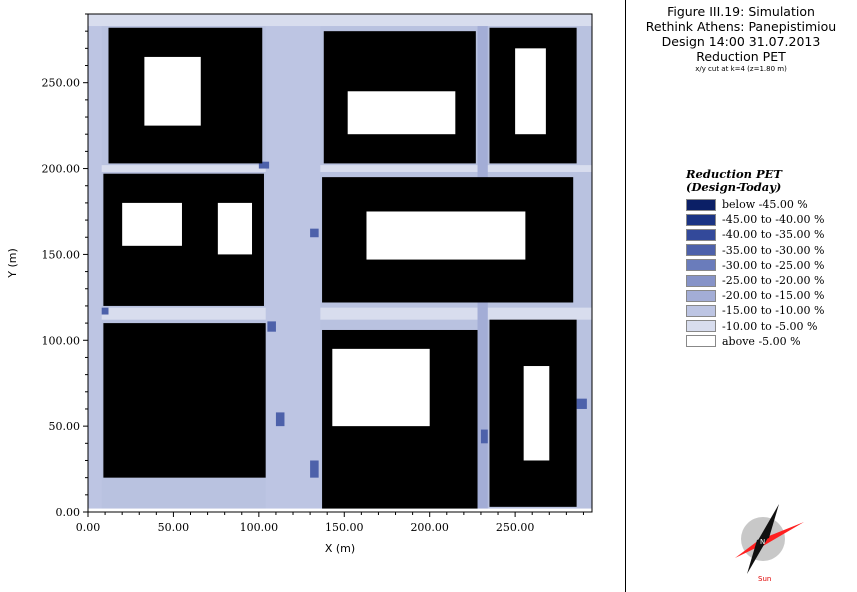  Describe the element at coordinates (741, 56) in the screenshot. I see `quantity-title: Reduction PET` at that location.